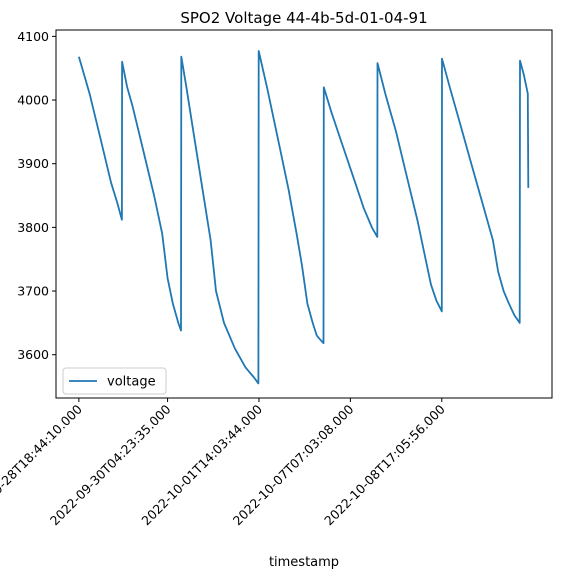 The height and width of the screenshot is (579, 562). I want to click on legend-box, so click(114, 381).